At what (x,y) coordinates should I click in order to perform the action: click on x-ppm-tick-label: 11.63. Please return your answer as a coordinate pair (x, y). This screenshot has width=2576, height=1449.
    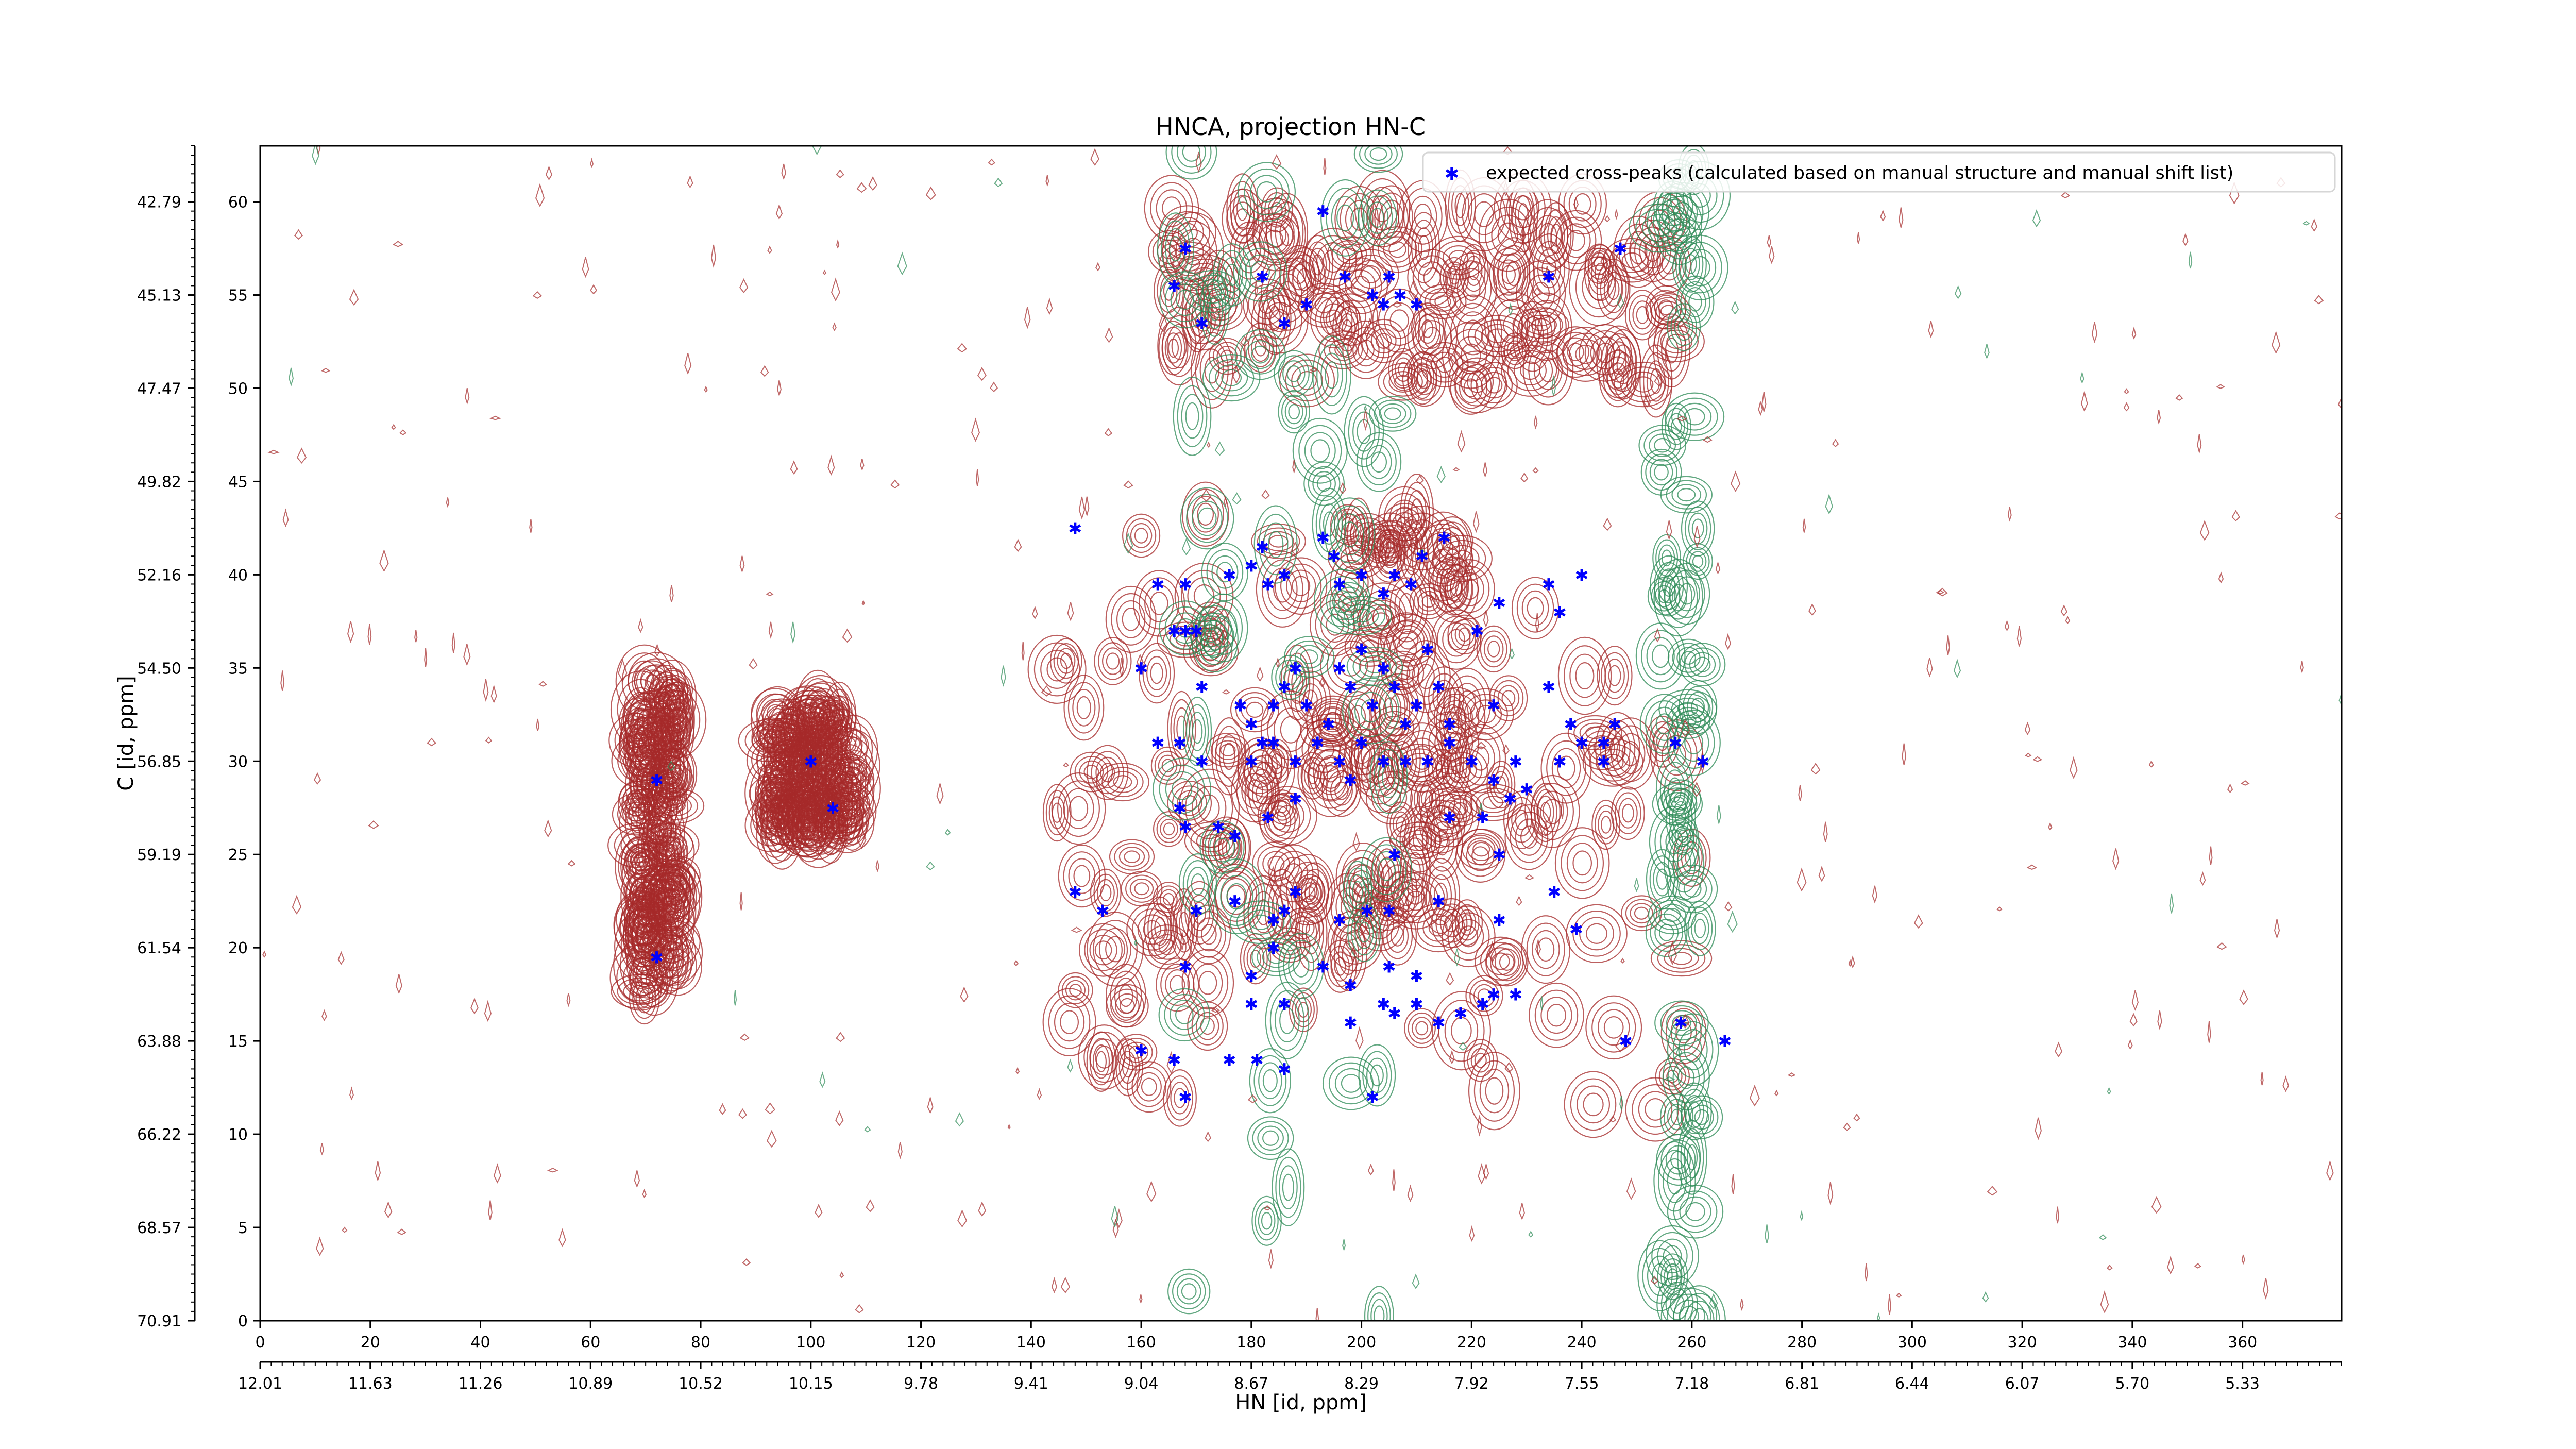
    Looking at the image, I should click on (370, 1384).